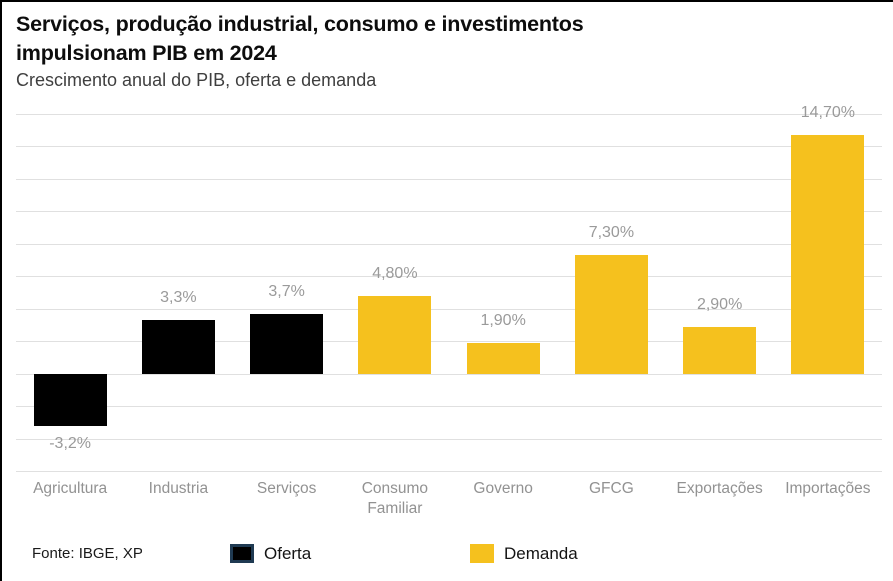  Describe the element at coordinates (541, 553) in the screenshot. I see `demanda-legend-label: Demanda` at that location.